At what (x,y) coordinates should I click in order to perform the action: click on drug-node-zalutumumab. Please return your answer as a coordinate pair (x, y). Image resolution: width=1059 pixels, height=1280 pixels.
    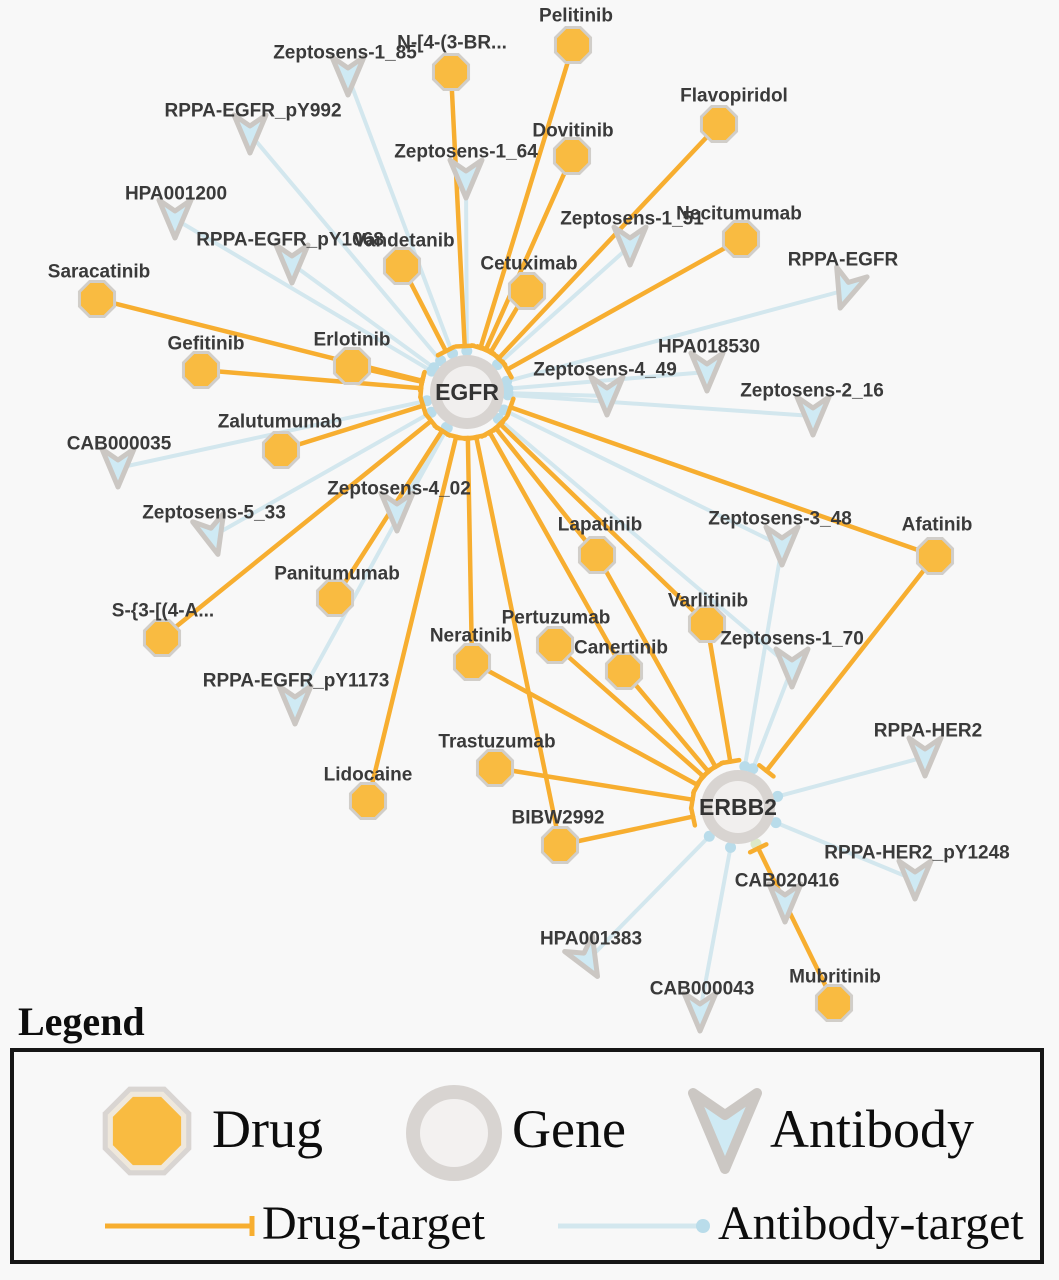
    Looking at the image, I should click on (281, 450).